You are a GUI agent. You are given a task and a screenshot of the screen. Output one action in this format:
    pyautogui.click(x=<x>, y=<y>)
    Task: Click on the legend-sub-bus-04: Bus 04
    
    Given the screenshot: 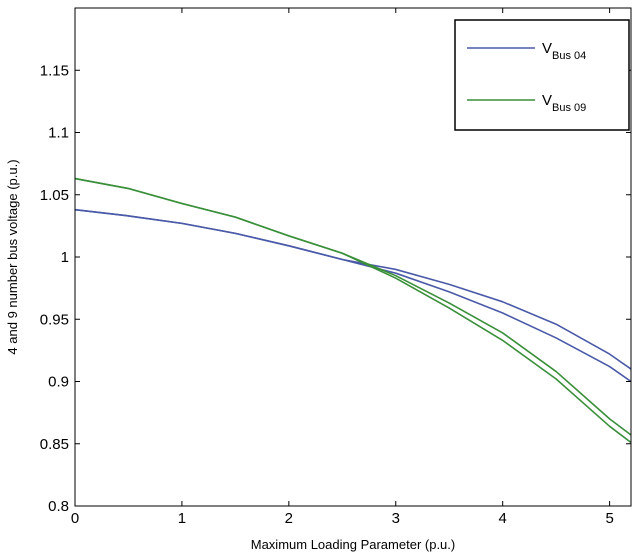 What is the action you would take?
    pyautogui.click(x=569, y=56)
    